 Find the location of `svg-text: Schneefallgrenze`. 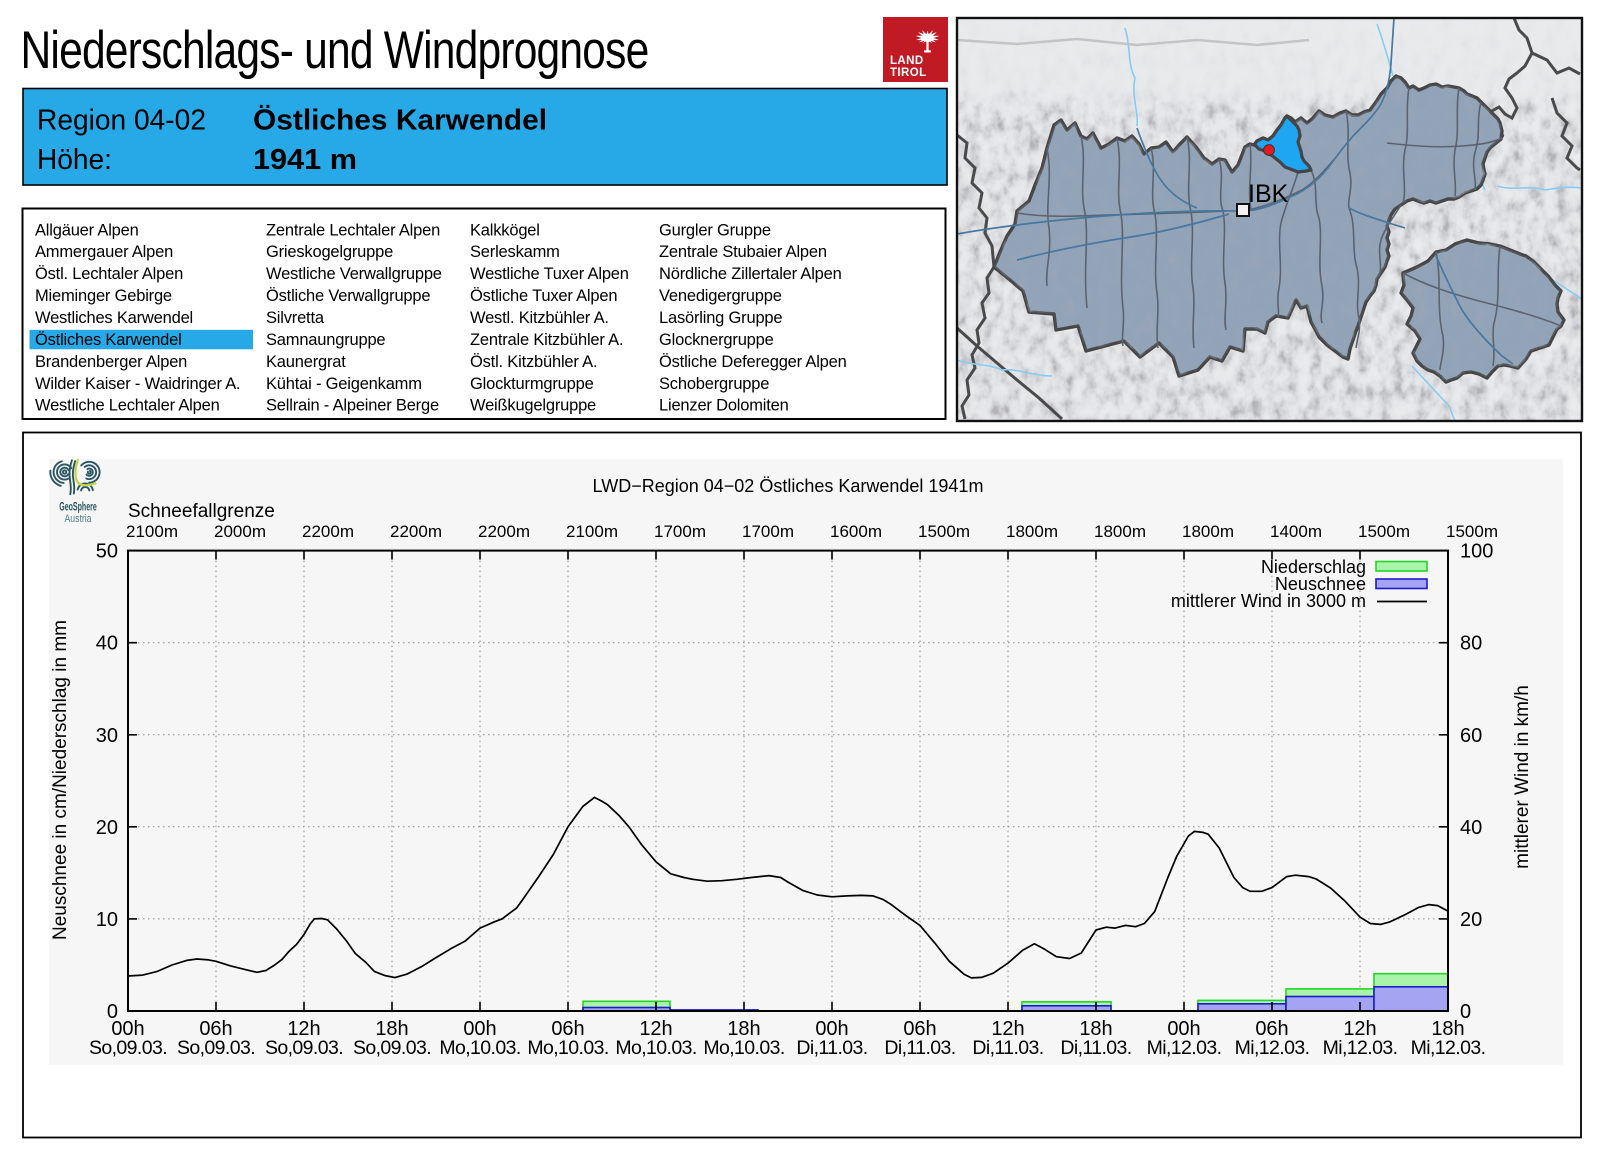

svg-text: Schneefallgrenze is located at coordinates (201, 511).